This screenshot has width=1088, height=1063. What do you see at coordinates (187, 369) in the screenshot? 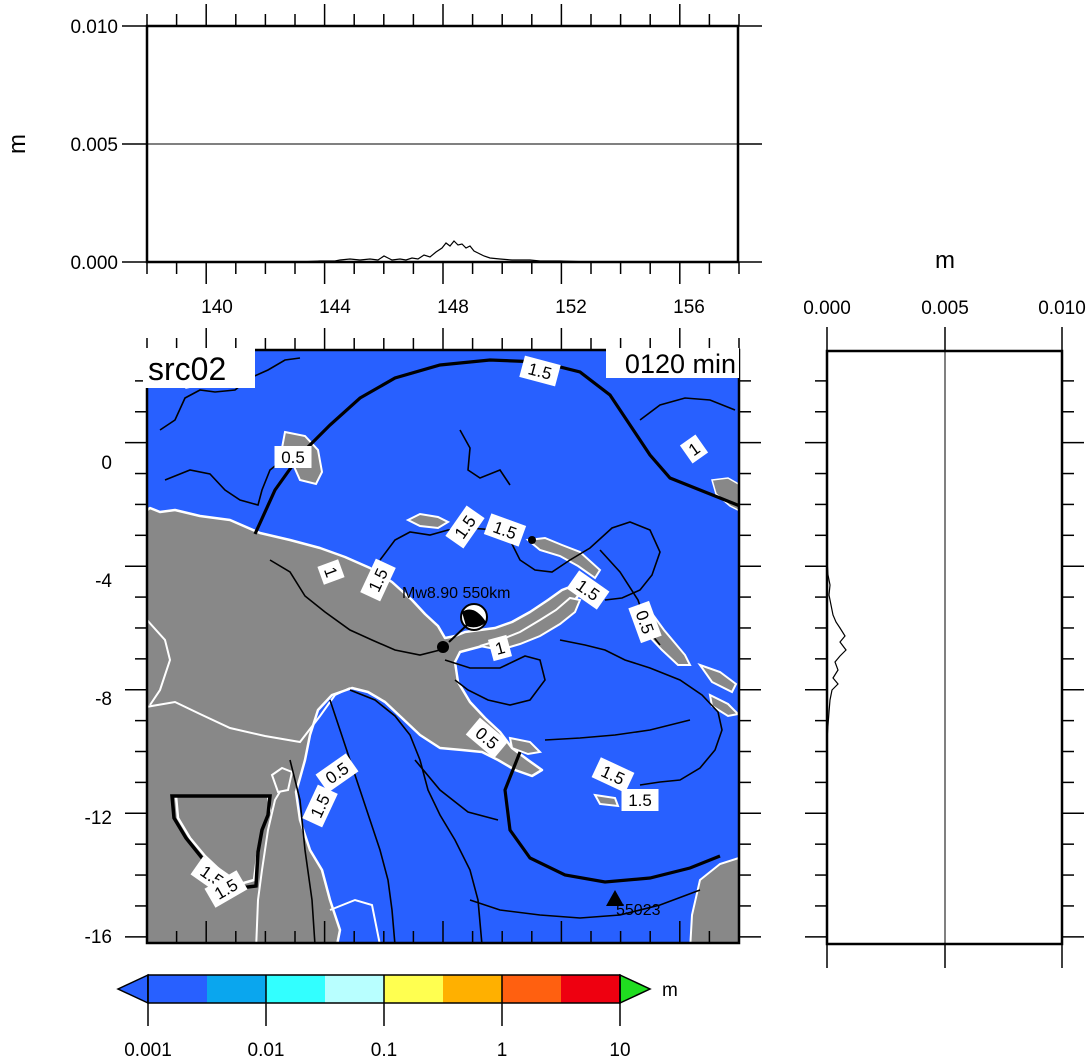
I see `source-label: src02` at bounding box center [187, 369].